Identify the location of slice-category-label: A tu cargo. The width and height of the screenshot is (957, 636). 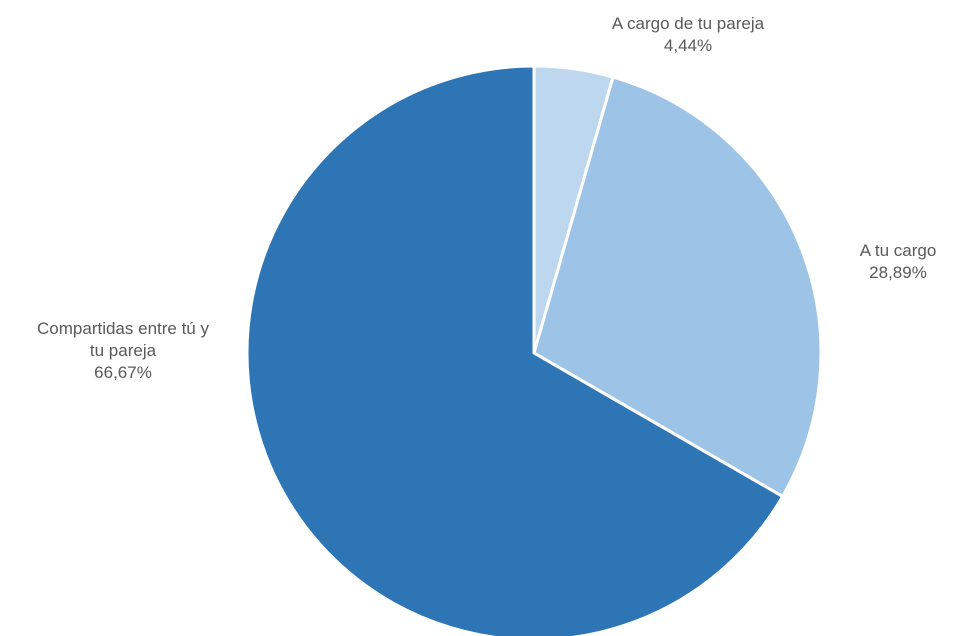
(898, 250).